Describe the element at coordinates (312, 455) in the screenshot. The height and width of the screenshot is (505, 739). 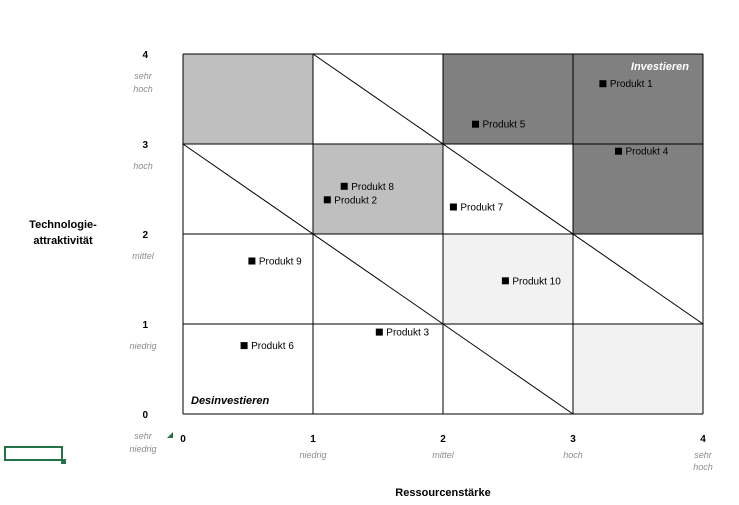
I see `x-tick-word-1: niedrig` at that location.